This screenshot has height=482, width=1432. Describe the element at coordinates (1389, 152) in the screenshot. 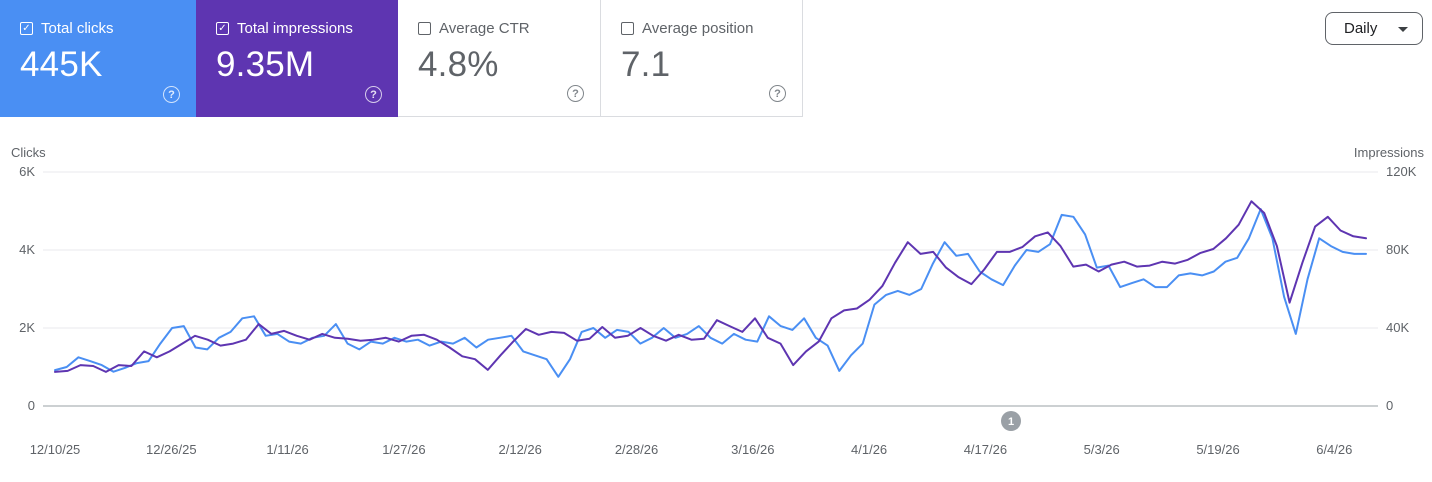

I see `right-axis-title: Impressions` at that location.